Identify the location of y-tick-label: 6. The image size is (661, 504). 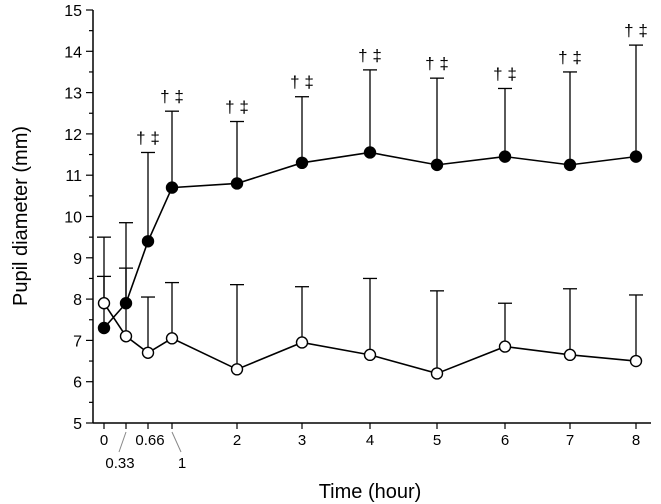
(77, 383).